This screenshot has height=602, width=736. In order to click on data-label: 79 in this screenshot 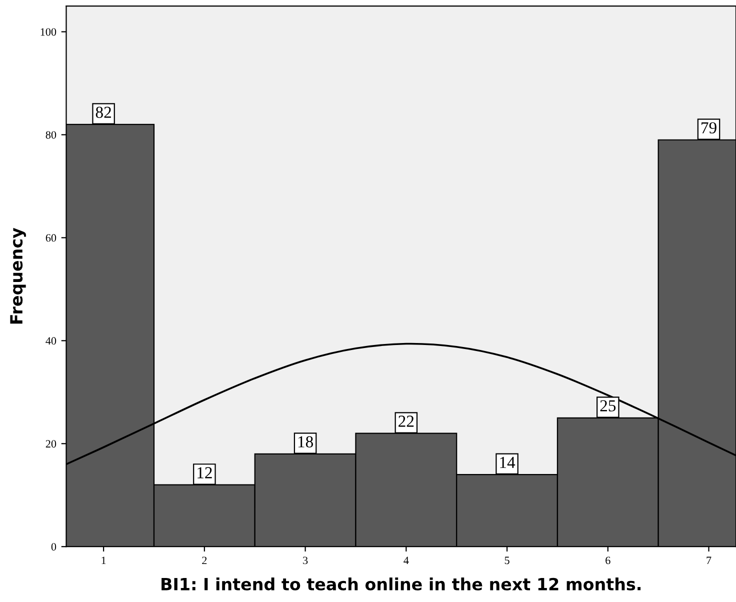, I will do `click(709, 128)`.